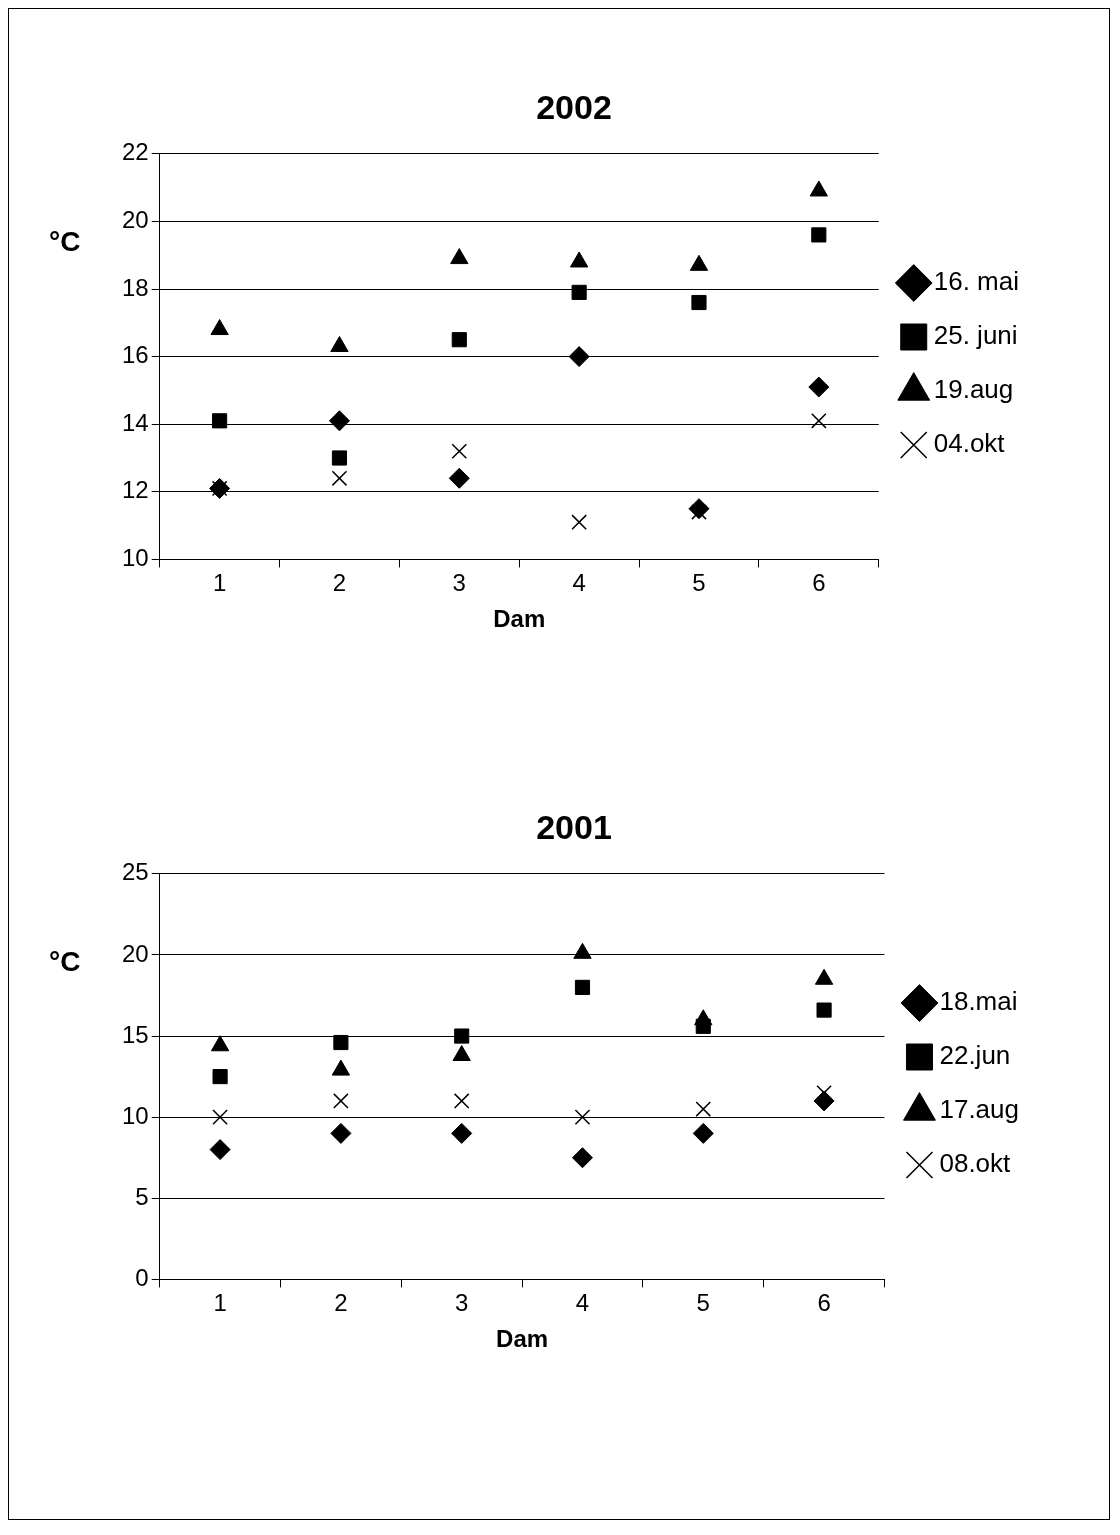  What do you see at coordinates (975, 335) in the screenshot?
I see `legend-label: 25. juni` at bounding box center [975, 335].